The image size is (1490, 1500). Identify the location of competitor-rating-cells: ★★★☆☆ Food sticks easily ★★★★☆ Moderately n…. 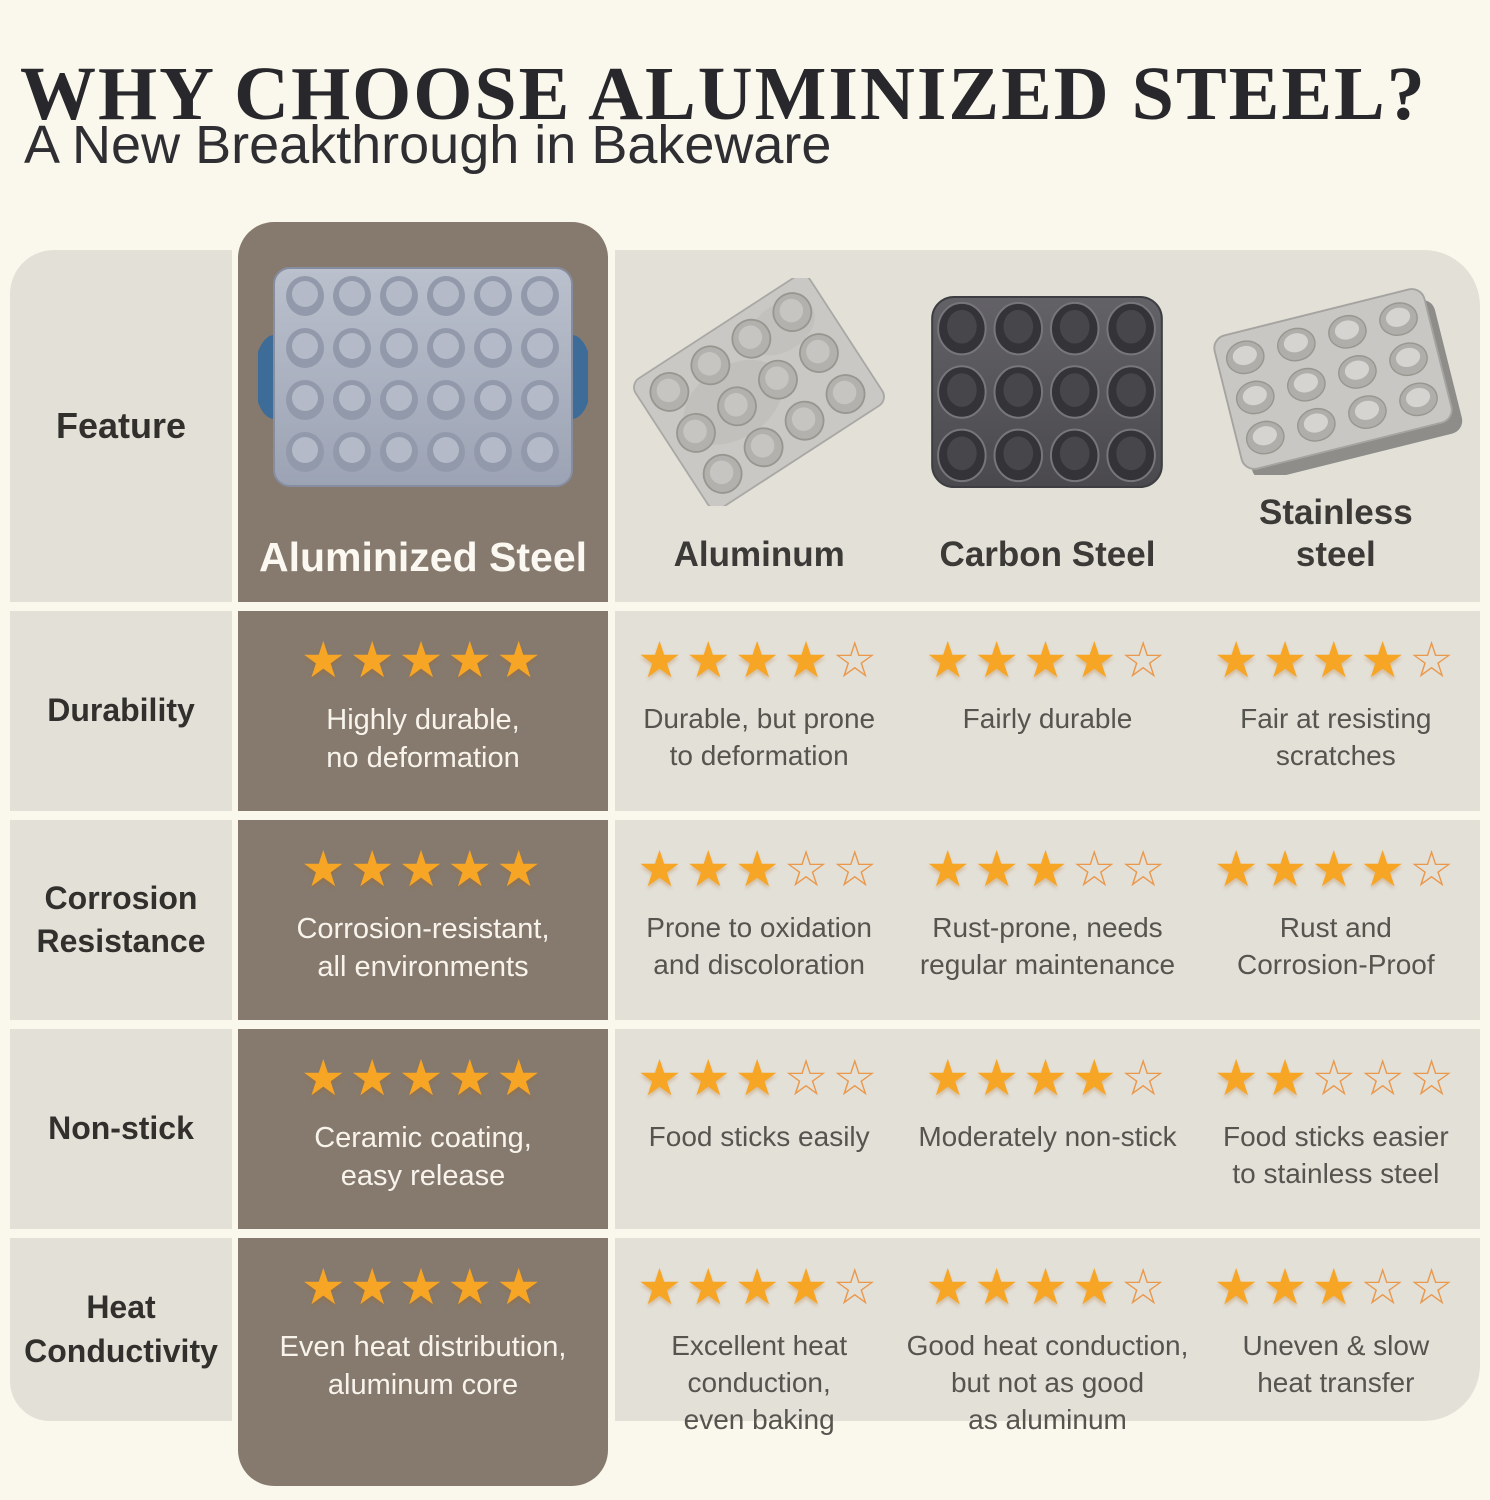
(1047, 1129).